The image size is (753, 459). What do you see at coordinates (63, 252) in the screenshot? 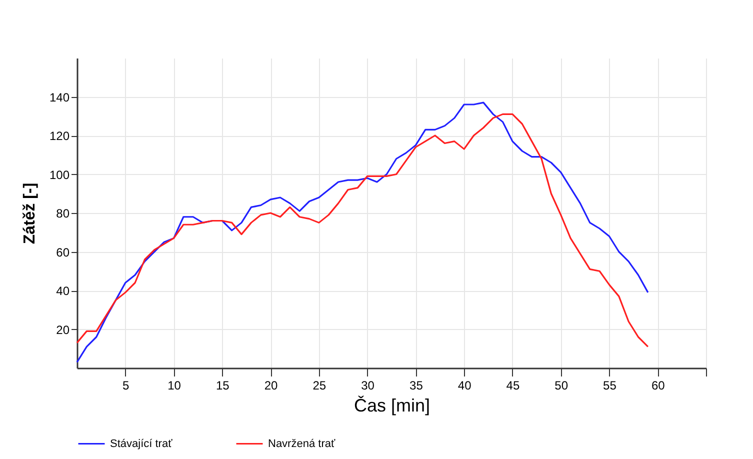
I see `y-tick-label: 60` at bounding box center [63, 252].